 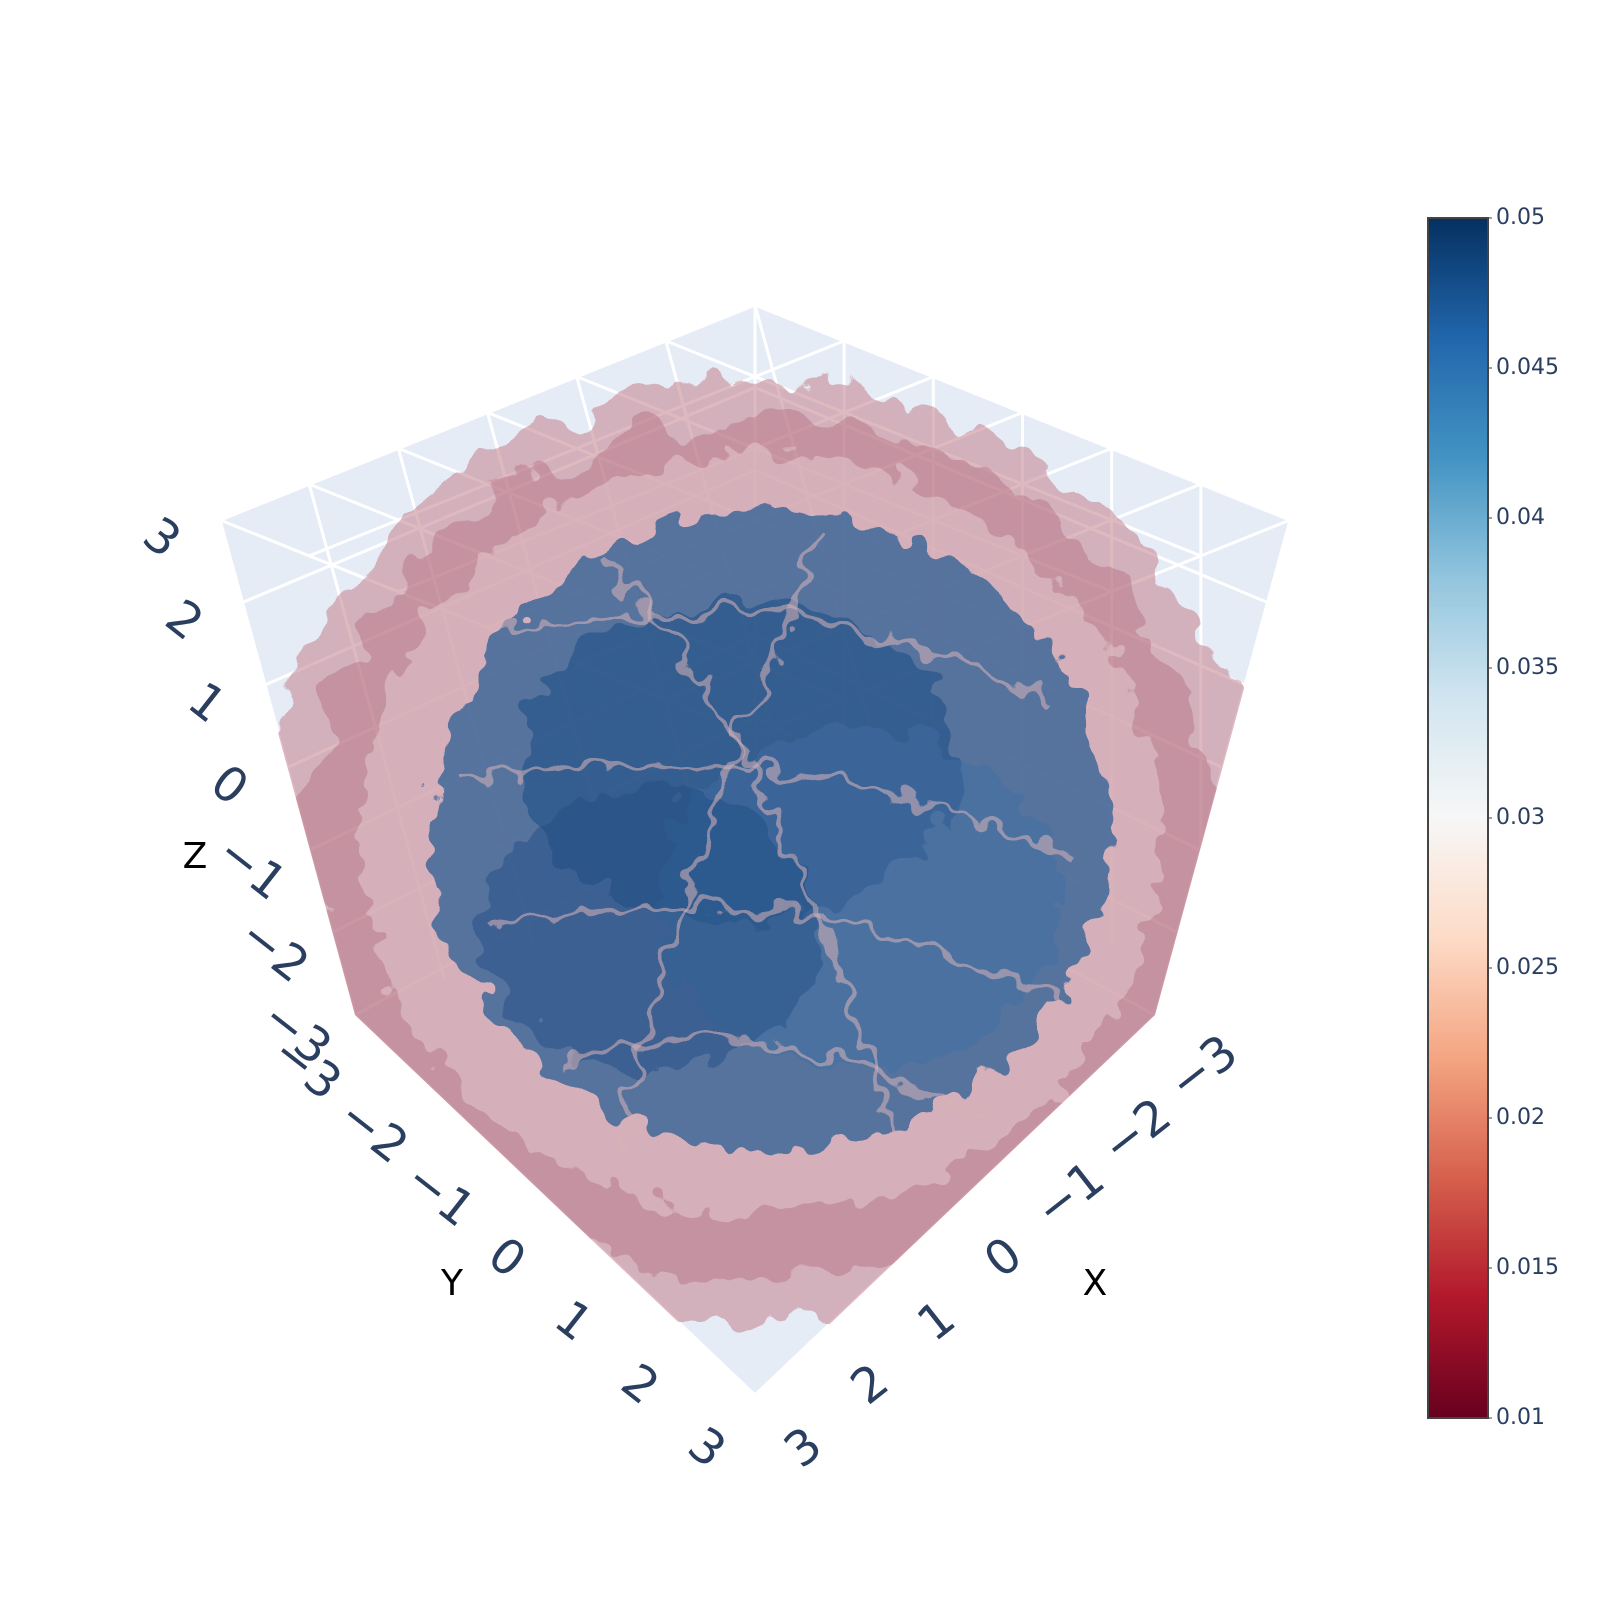 What do you see at coordinates (1203, 1068) in the screenshot?
I see `x-tick-label: −3` at bounding box center [1203, 1068].